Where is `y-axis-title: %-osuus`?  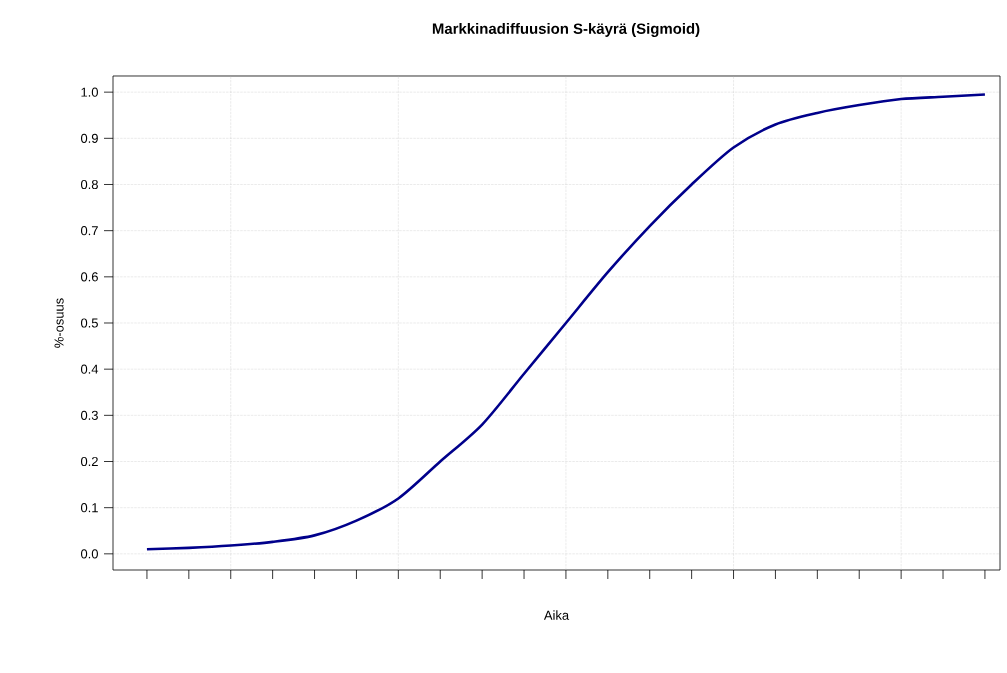 y-axis-title: %-osuus is located at coordinates (59, 323).